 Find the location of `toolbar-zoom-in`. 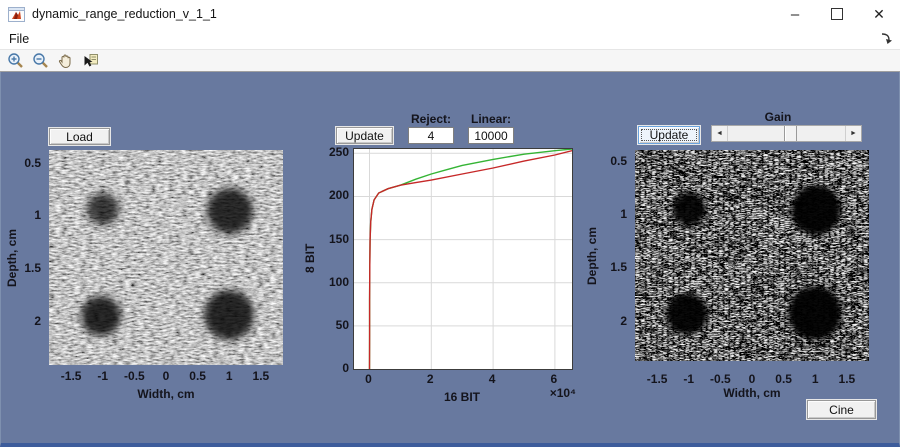

toolbar-zoom-in is located at coordinates (15, 60).